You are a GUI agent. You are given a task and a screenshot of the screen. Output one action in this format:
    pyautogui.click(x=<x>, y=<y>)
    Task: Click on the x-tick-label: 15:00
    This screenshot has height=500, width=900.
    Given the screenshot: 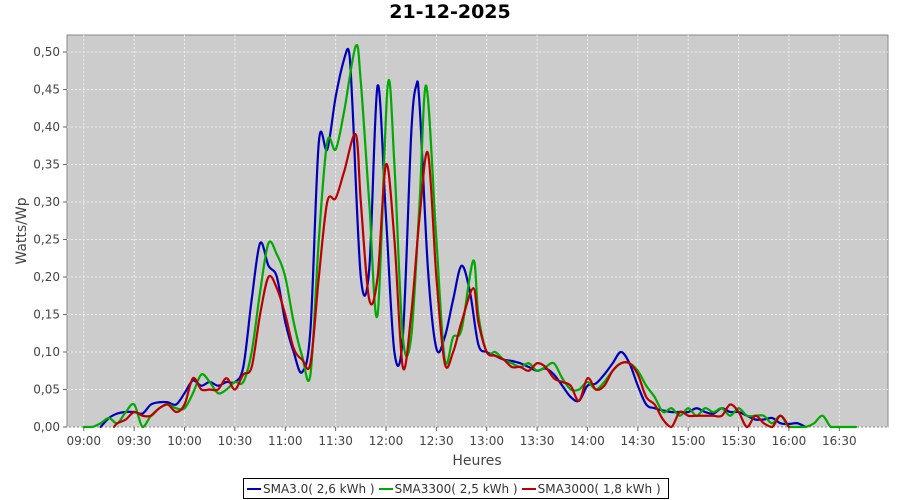 What is the action you would take?
    pyautogui.click(x=688, y=441)
    